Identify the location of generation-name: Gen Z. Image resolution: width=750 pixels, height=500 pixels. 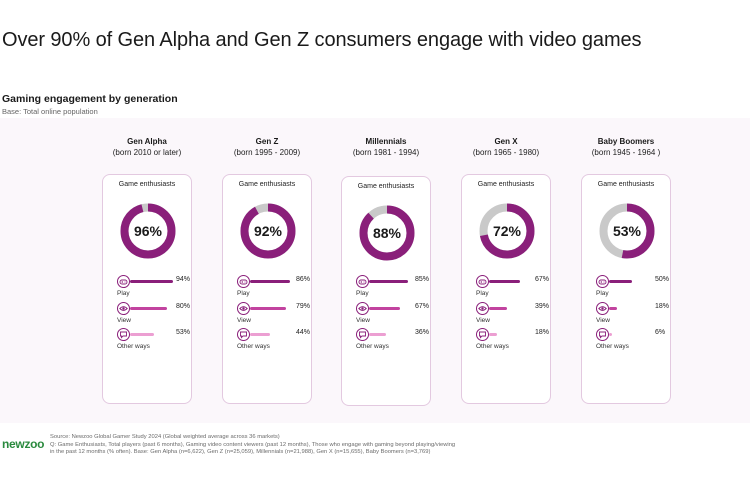
(267, 141).